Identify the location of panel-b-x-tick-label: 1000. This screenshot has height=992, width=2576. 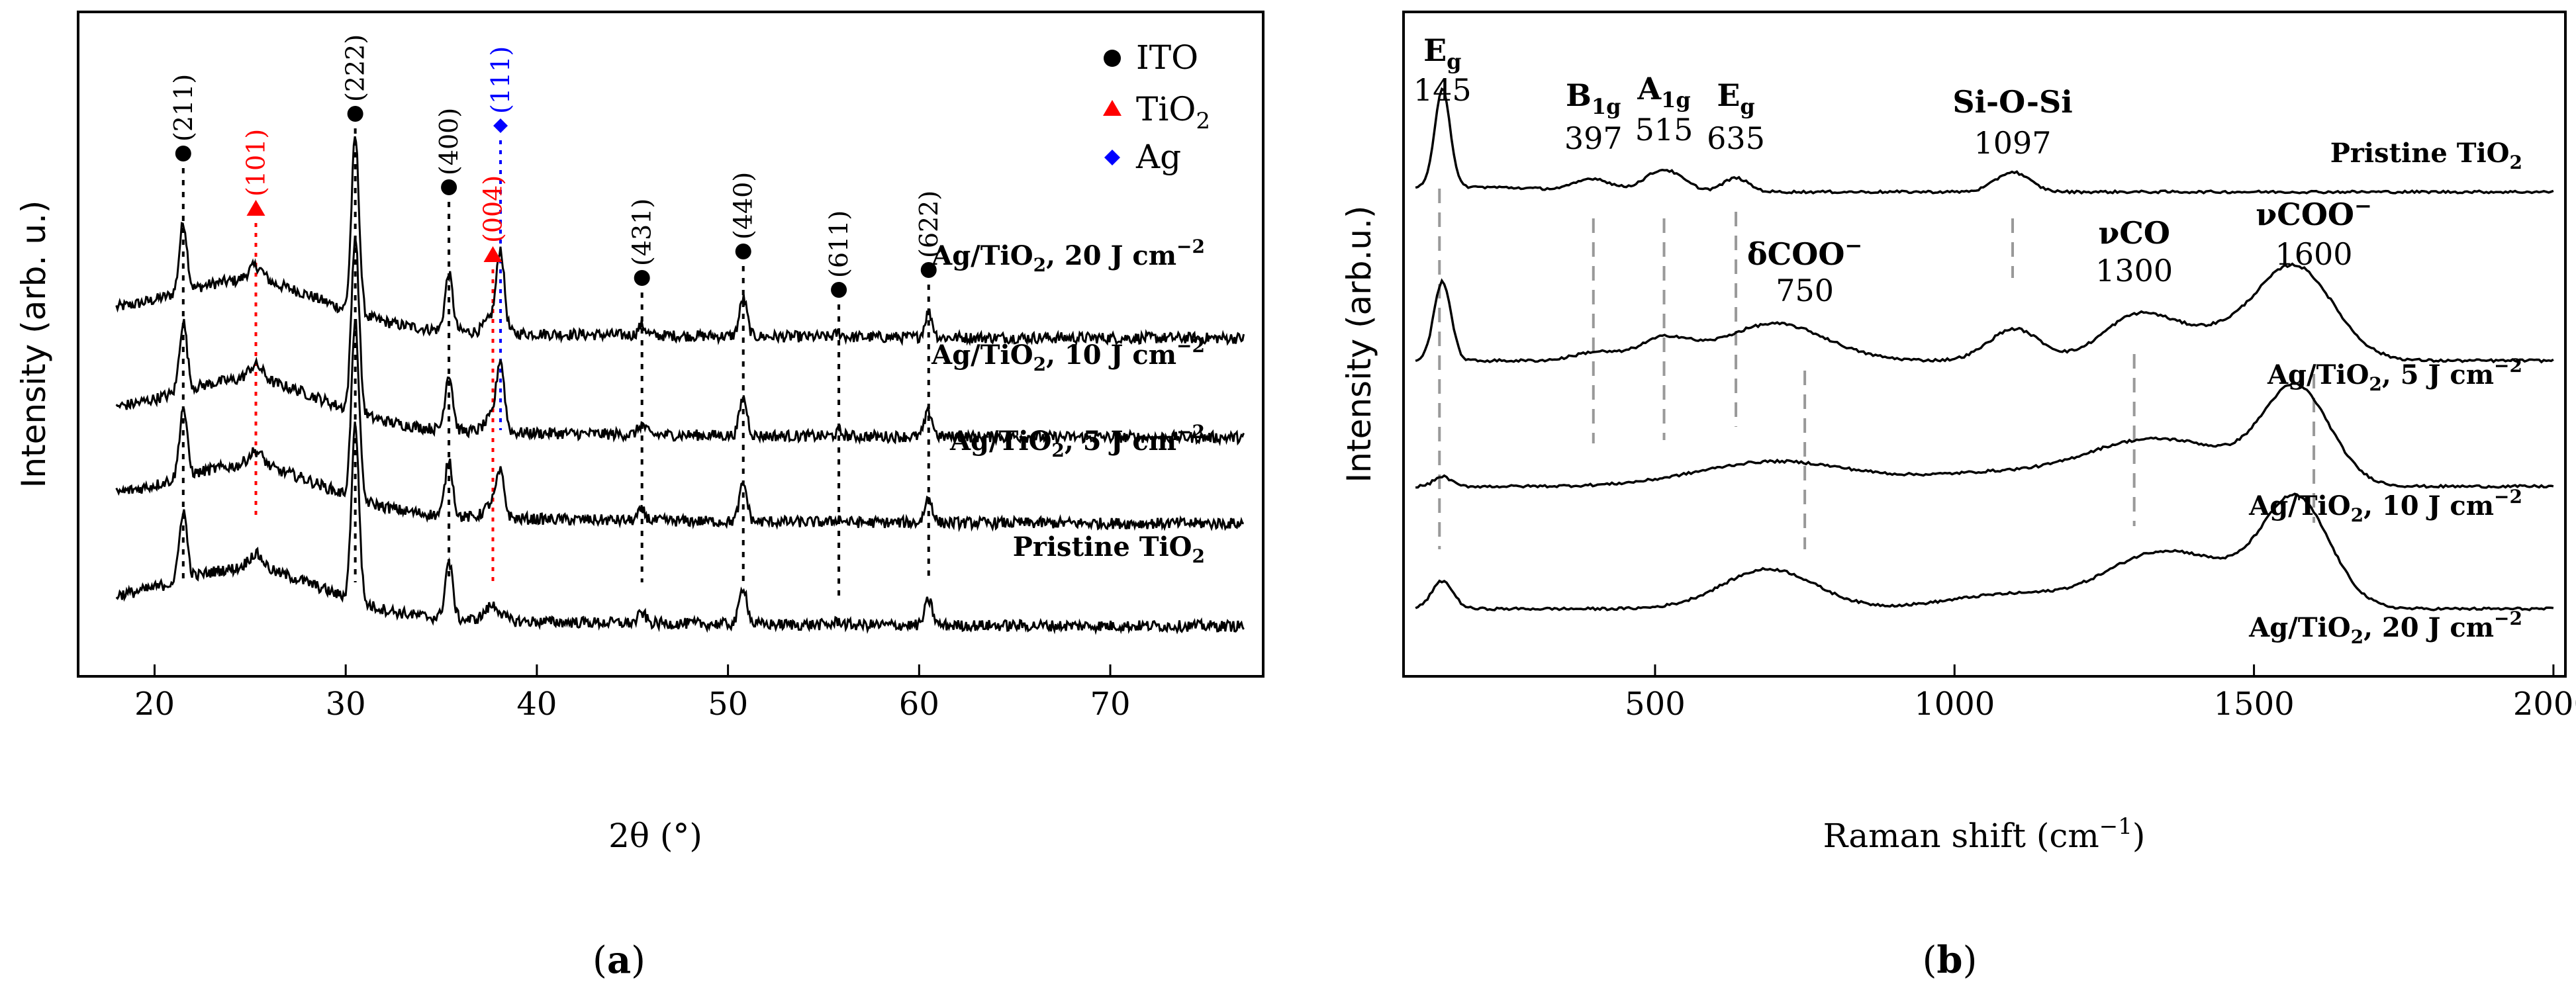
(1954, 704).